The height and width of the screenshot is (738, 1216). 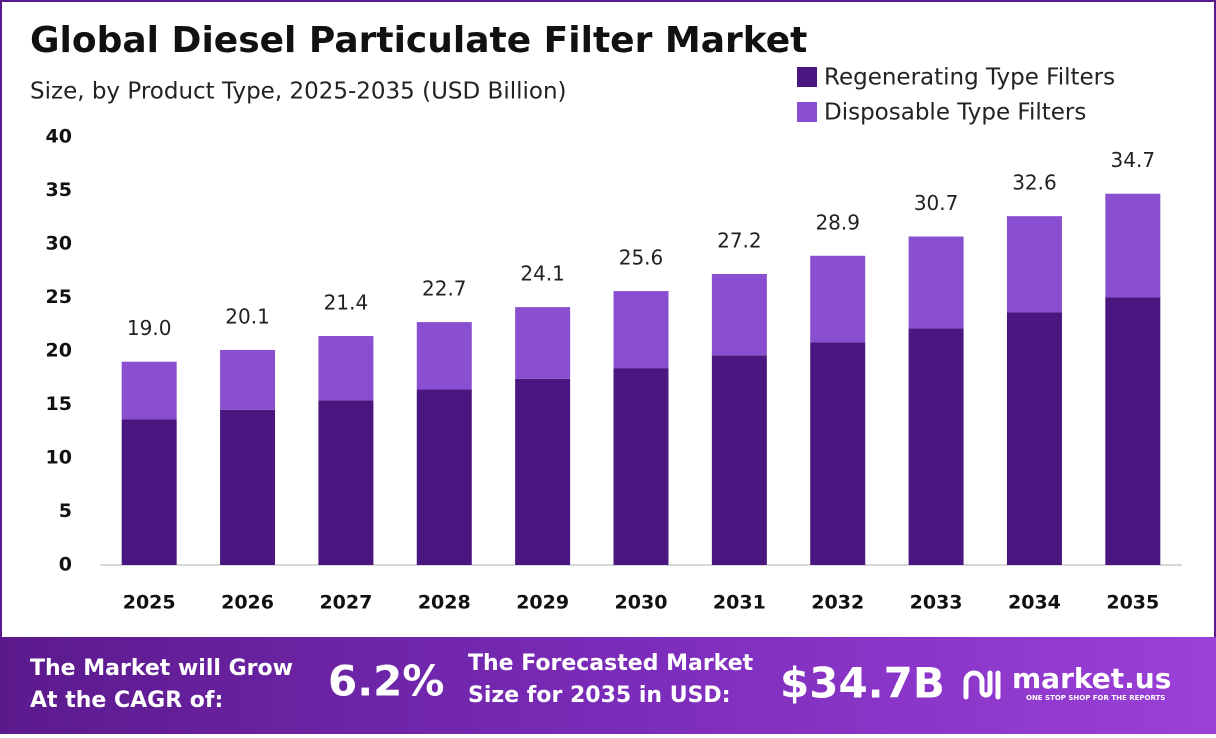 I want to click on cagr-text: At the CAGR of:, so click(x=126, y=700).